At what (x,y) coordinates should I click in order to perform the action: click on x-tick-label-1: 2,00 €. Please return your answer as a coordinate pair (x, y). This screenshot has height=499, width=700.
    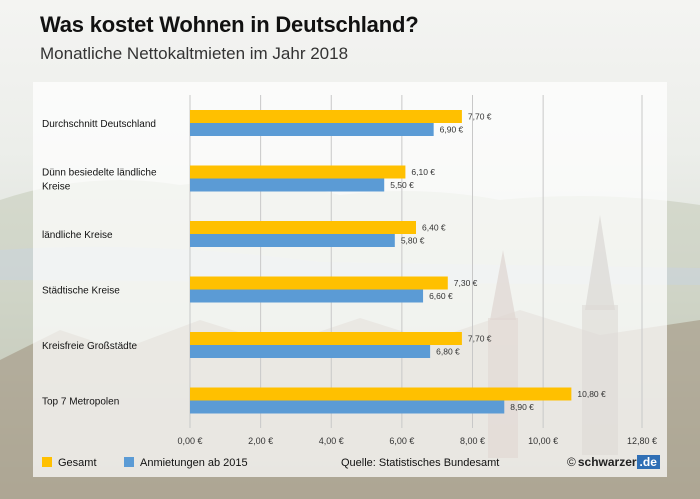
    Looking at the image, I should click on (260, 441).